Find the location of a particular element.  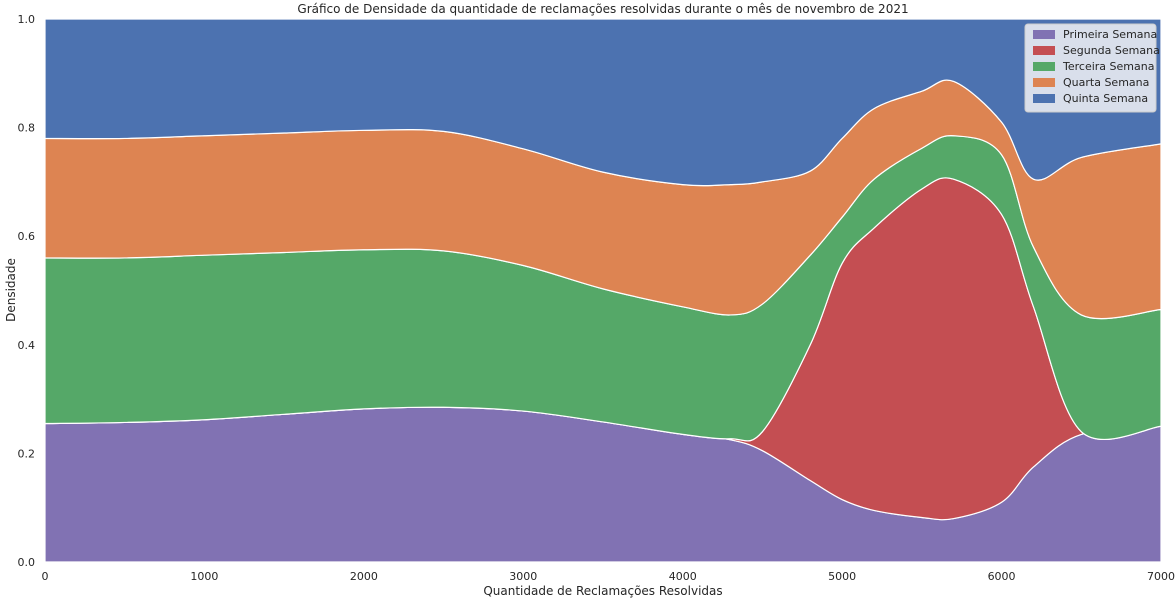

x-tick-label: 4000 is located at coordinates (683, 576).